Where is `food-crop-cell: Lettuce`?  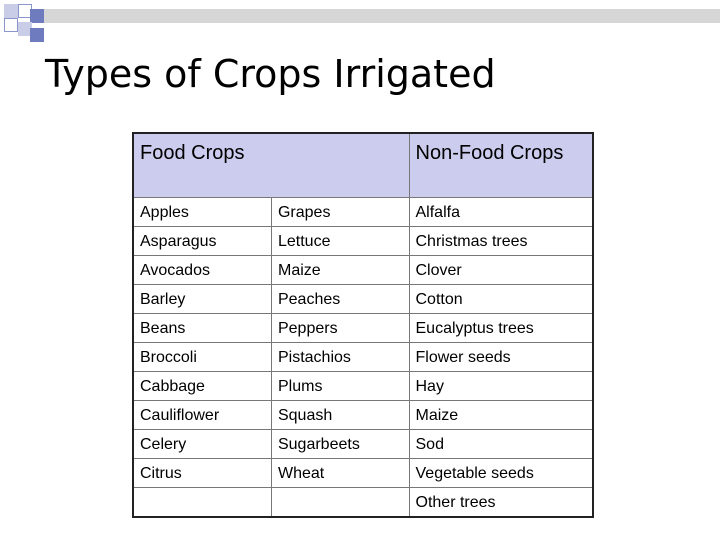
food-crop-cell: Lettuce is located at coordinates (340, 240).